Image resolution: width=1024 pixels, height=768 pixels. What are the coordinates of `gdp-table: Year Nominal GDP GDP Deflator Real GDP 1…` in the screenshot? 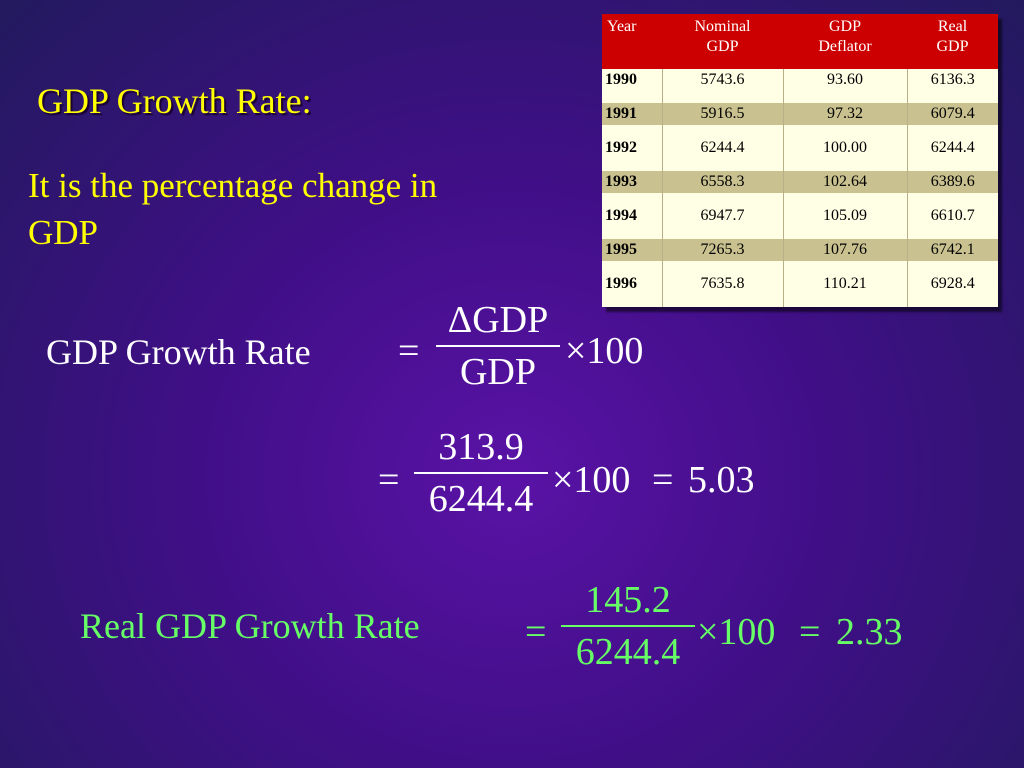 It's located at (800, 160).